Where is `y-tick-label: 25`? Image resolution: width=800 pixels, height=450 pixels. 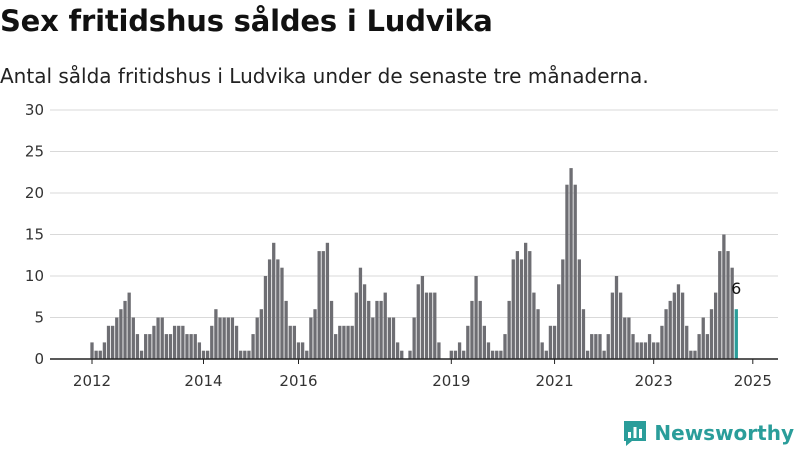
y-tick-label: 25 is located at coordinates (34, 152).